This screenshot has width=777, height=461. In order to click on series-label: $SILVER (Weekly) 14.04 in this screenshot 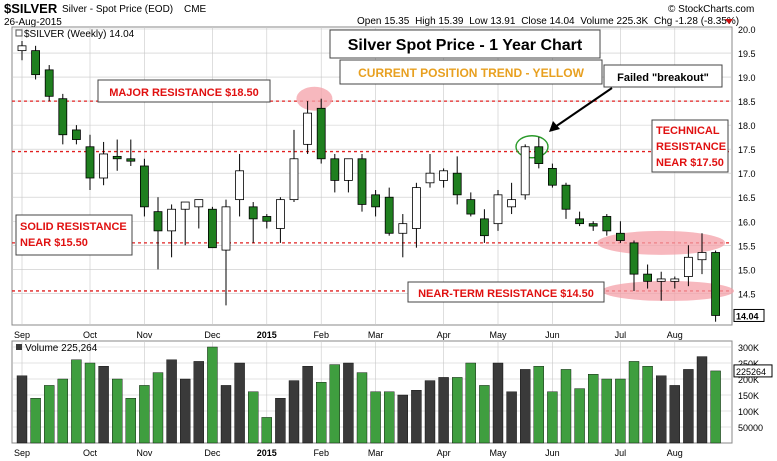, I will do `click(75, 34)`.